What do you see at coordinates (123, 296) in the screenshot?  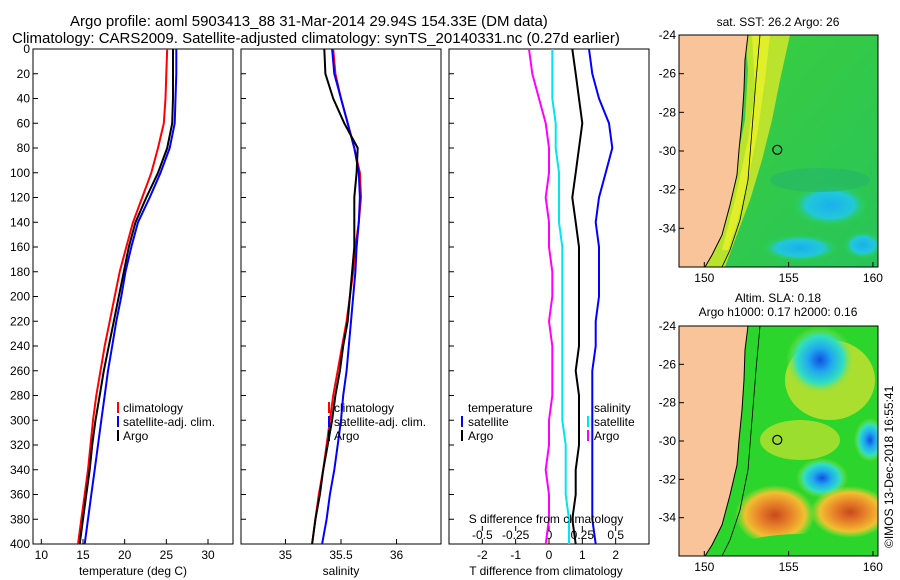 I see `series-climatology` at bounding box center [123, 296].